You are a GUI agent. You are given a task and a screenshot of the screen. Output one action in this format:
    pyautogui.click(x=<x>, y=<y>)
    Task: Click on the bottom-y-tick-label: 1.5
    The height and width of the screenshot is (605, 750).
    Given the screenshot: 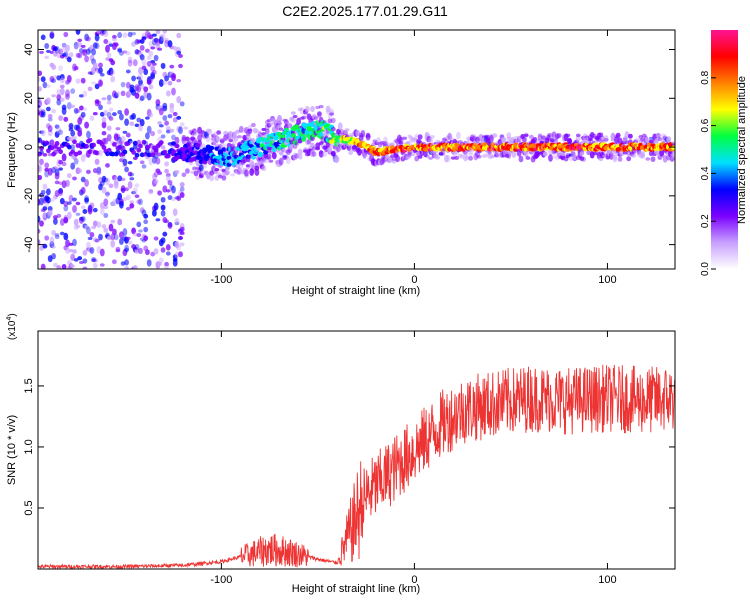 What is the action you would take?
    pyautogui.click(x=29, y=385)
    